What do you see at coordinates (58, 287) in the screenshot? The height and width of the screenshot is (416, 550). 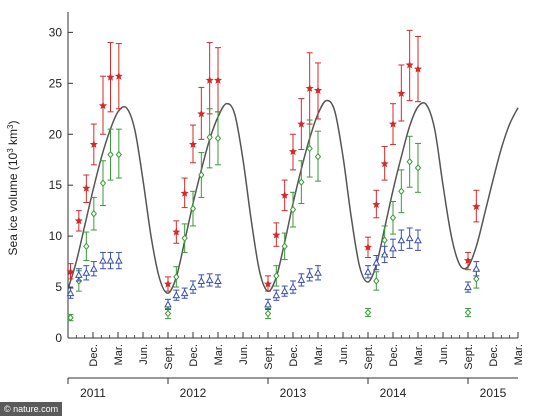 I see `y-tick-label: 5` at bounding box center [58, 287].